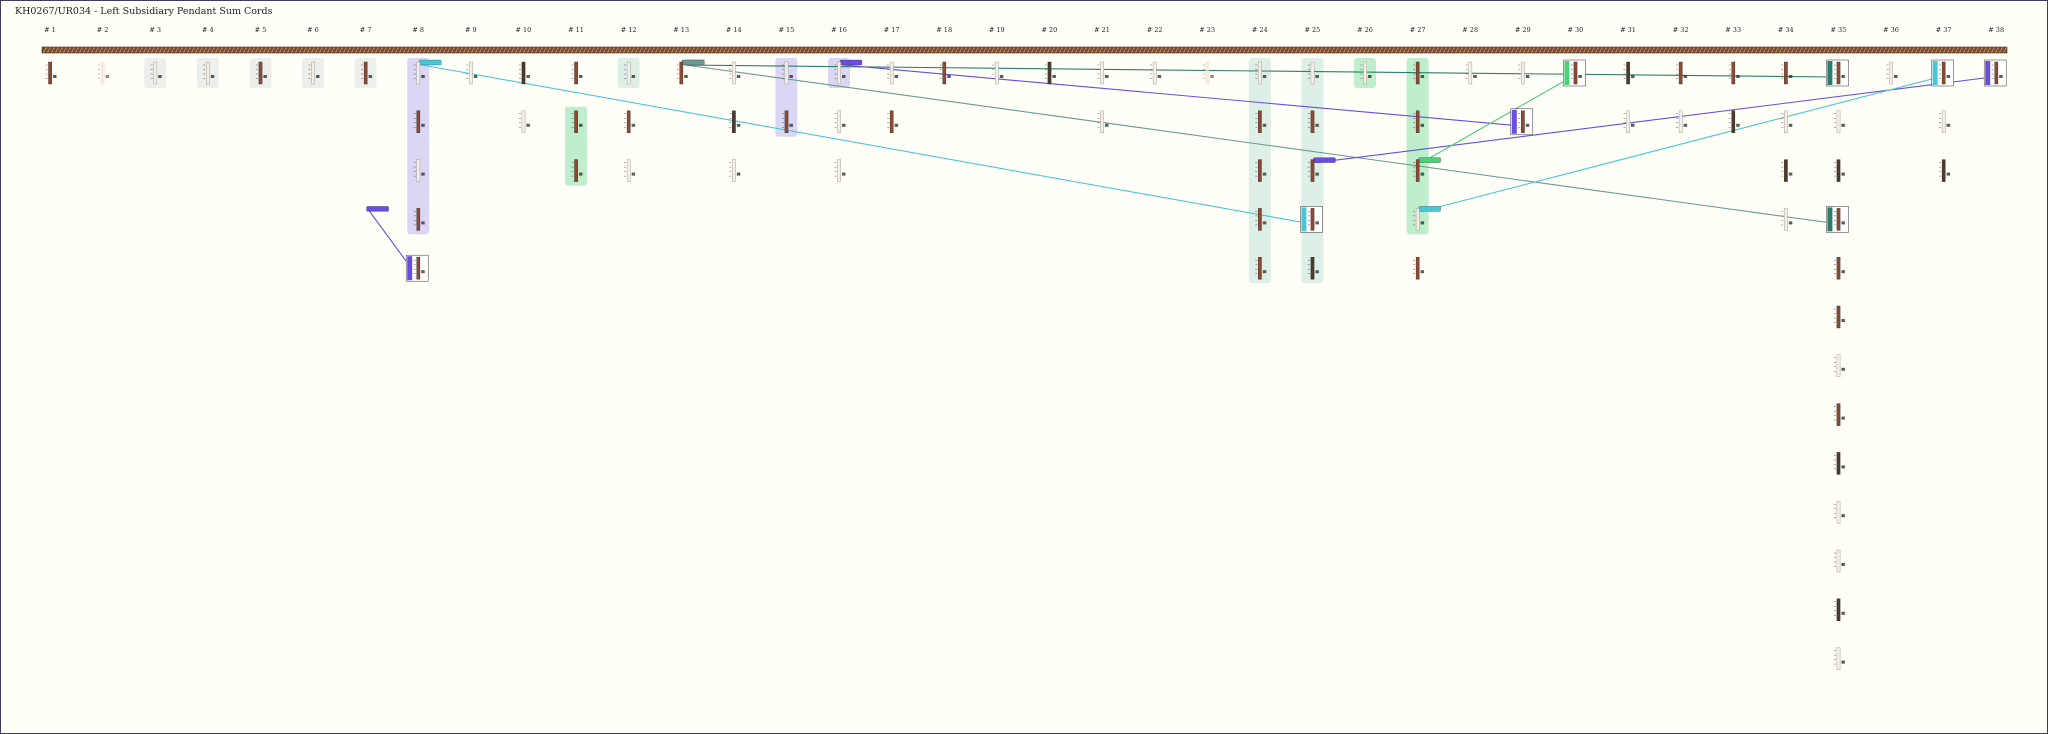 The height and width of the screenshot is (734, 2048). Describe the element at coordinates (50, 30) in the screenshot. I see `column-label: # 1` at that location.